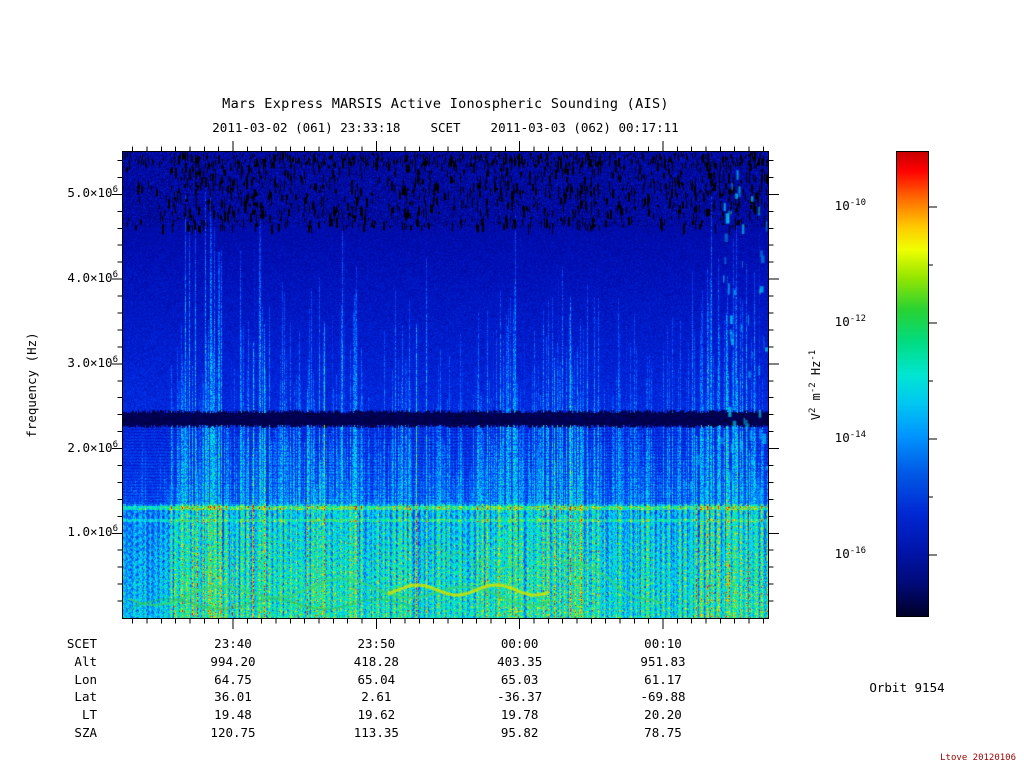 Image resolution: width=1024 pixels, height=768 pixels. What do you see at coordinates (85, 679) in the screenshot?
I see `ephemeris-row-label-lon: Lon` at bounding box center [85, 679].